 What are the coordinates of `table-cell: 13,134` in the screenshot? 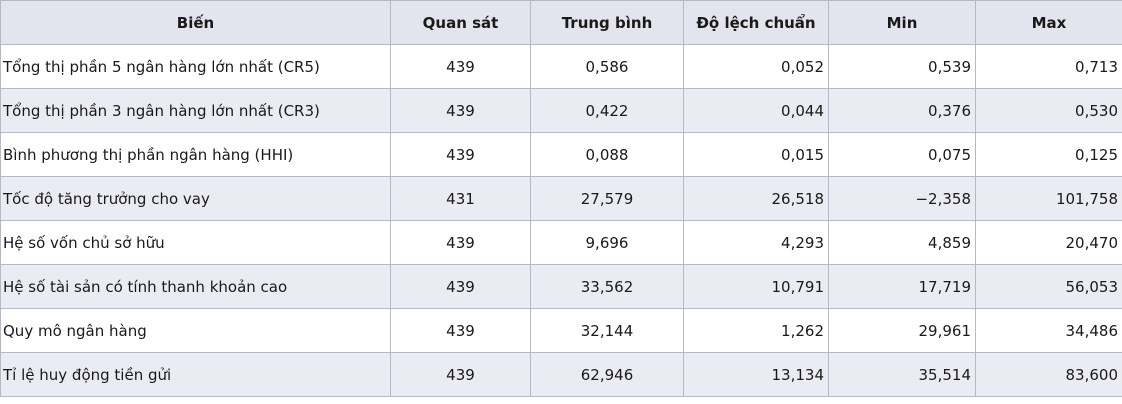 It's located at (756, 374).